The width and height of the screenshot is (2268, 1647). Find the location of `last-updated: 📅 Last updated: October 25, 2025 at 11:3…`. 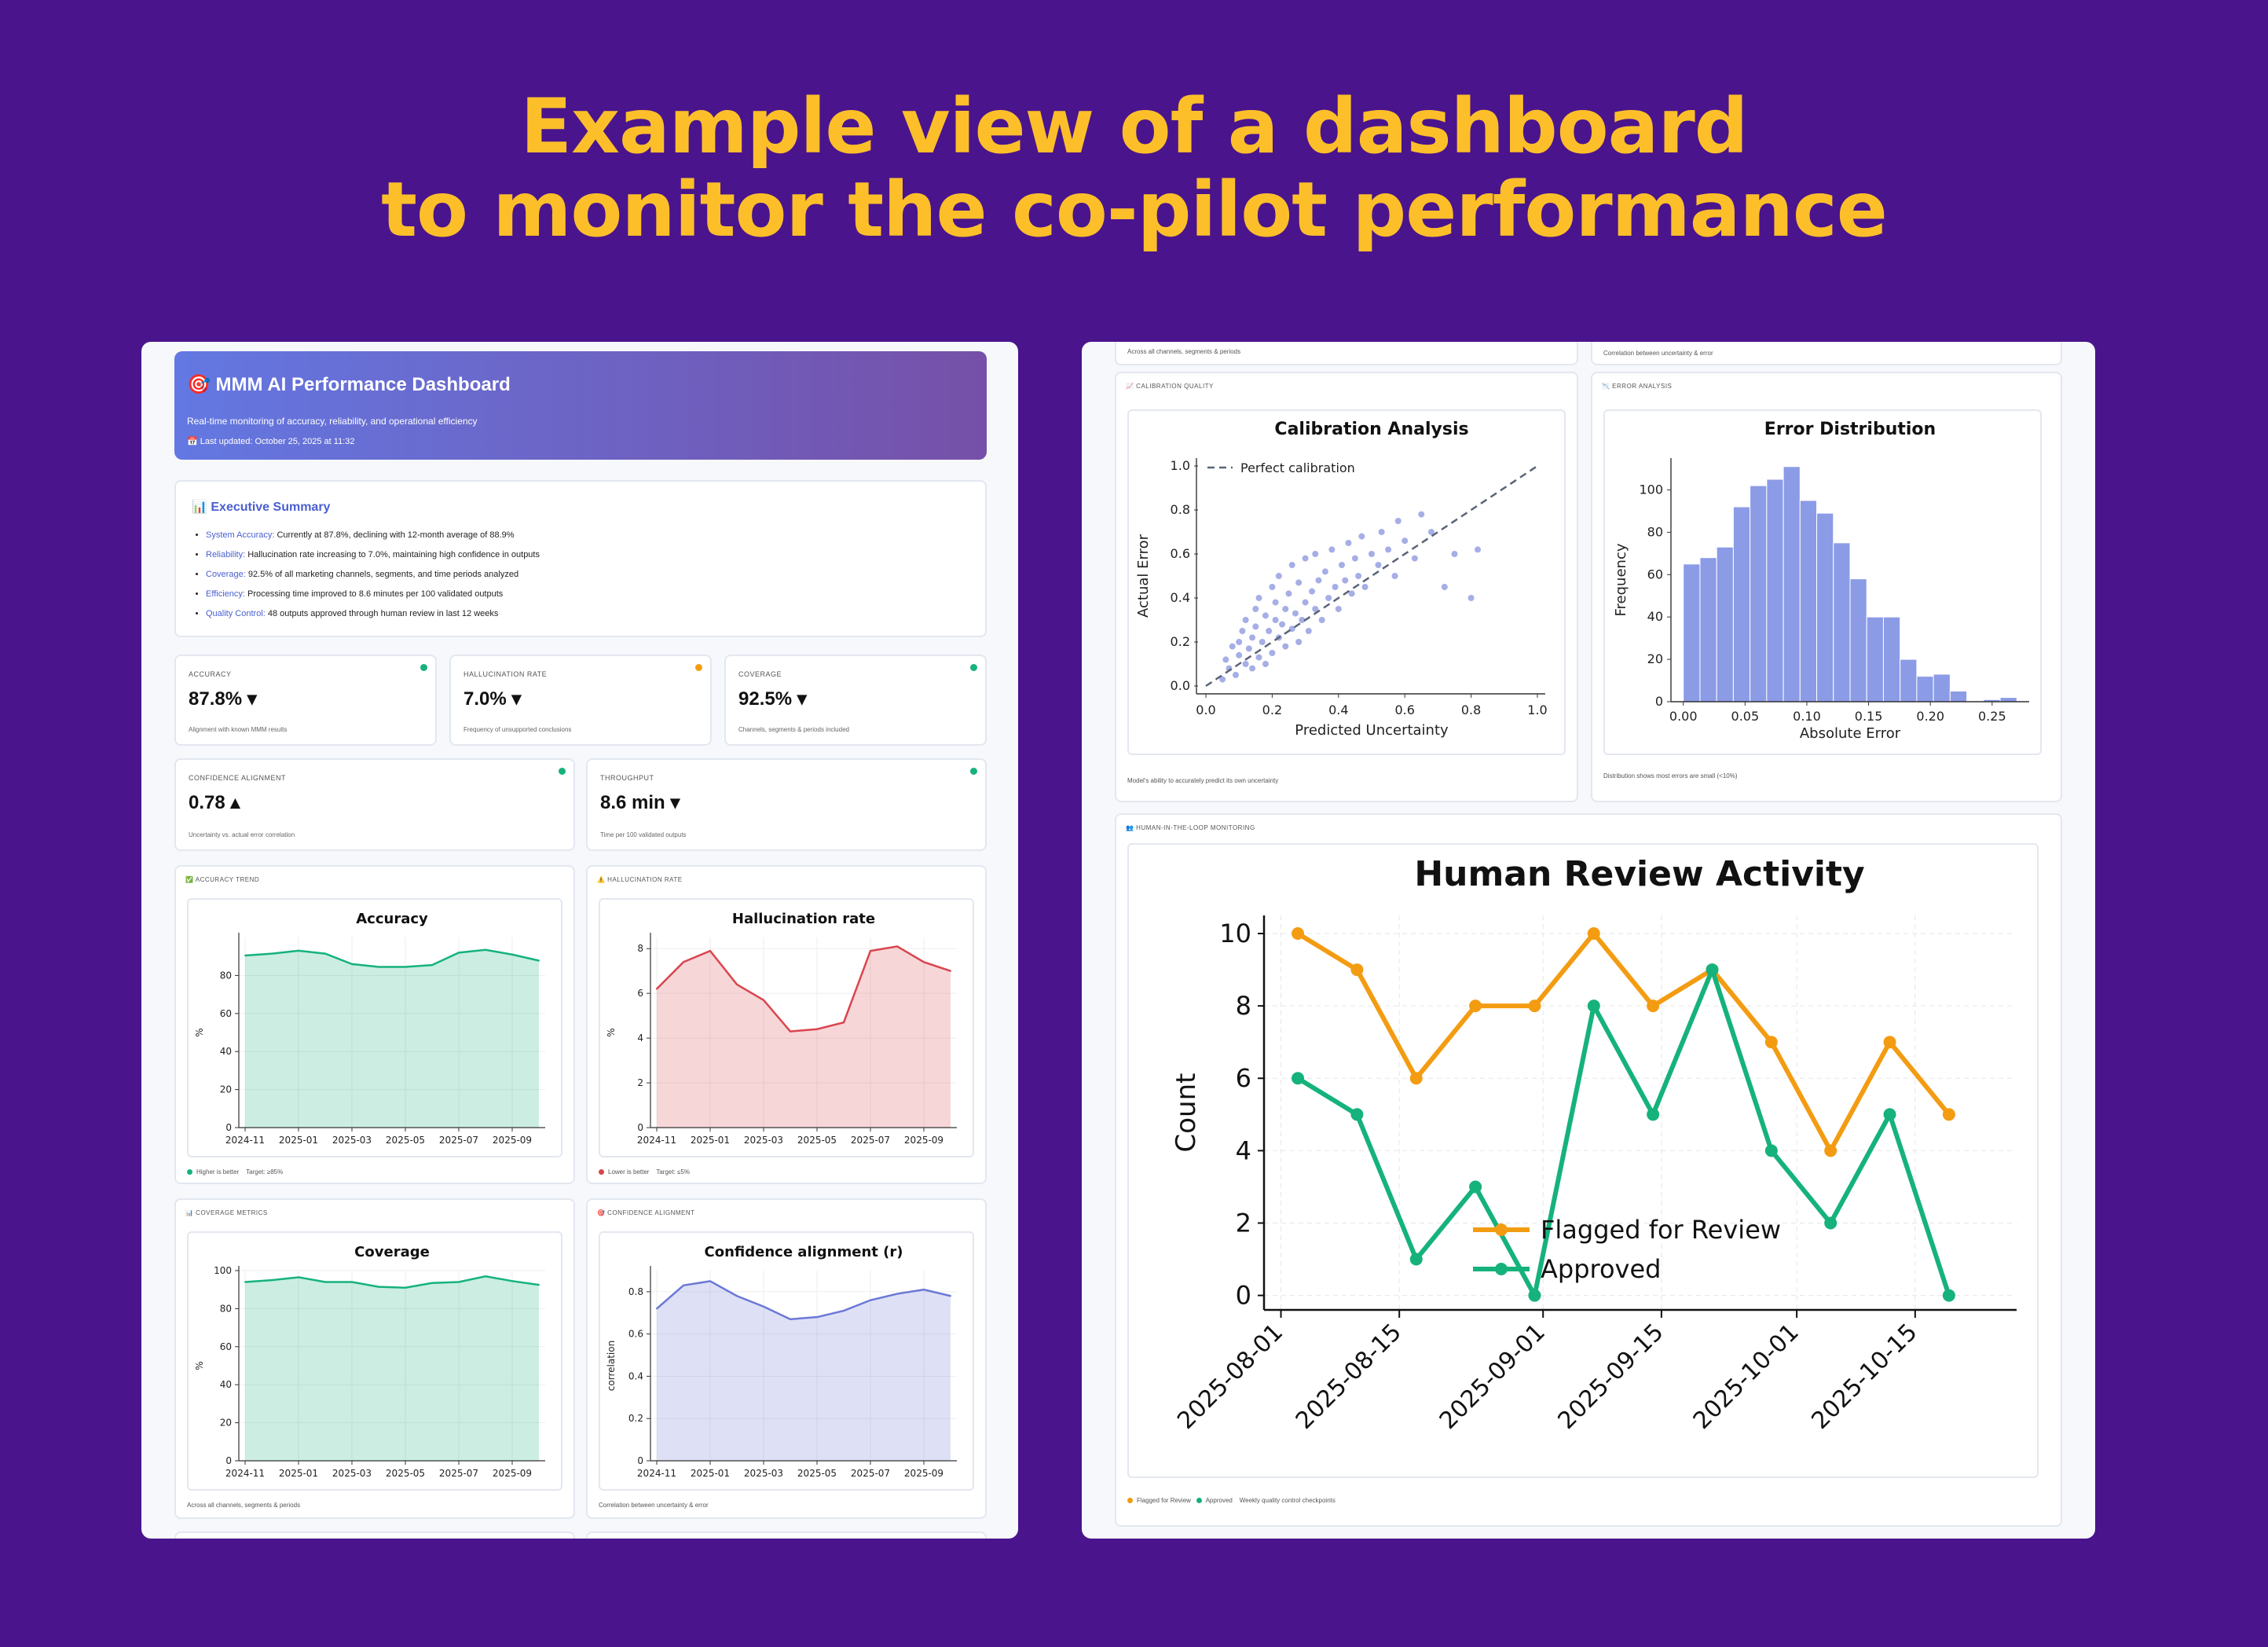

last-updated: 📅 Last updated: October 25, 2025 at 11:3… is located at coordinates (271, 442).